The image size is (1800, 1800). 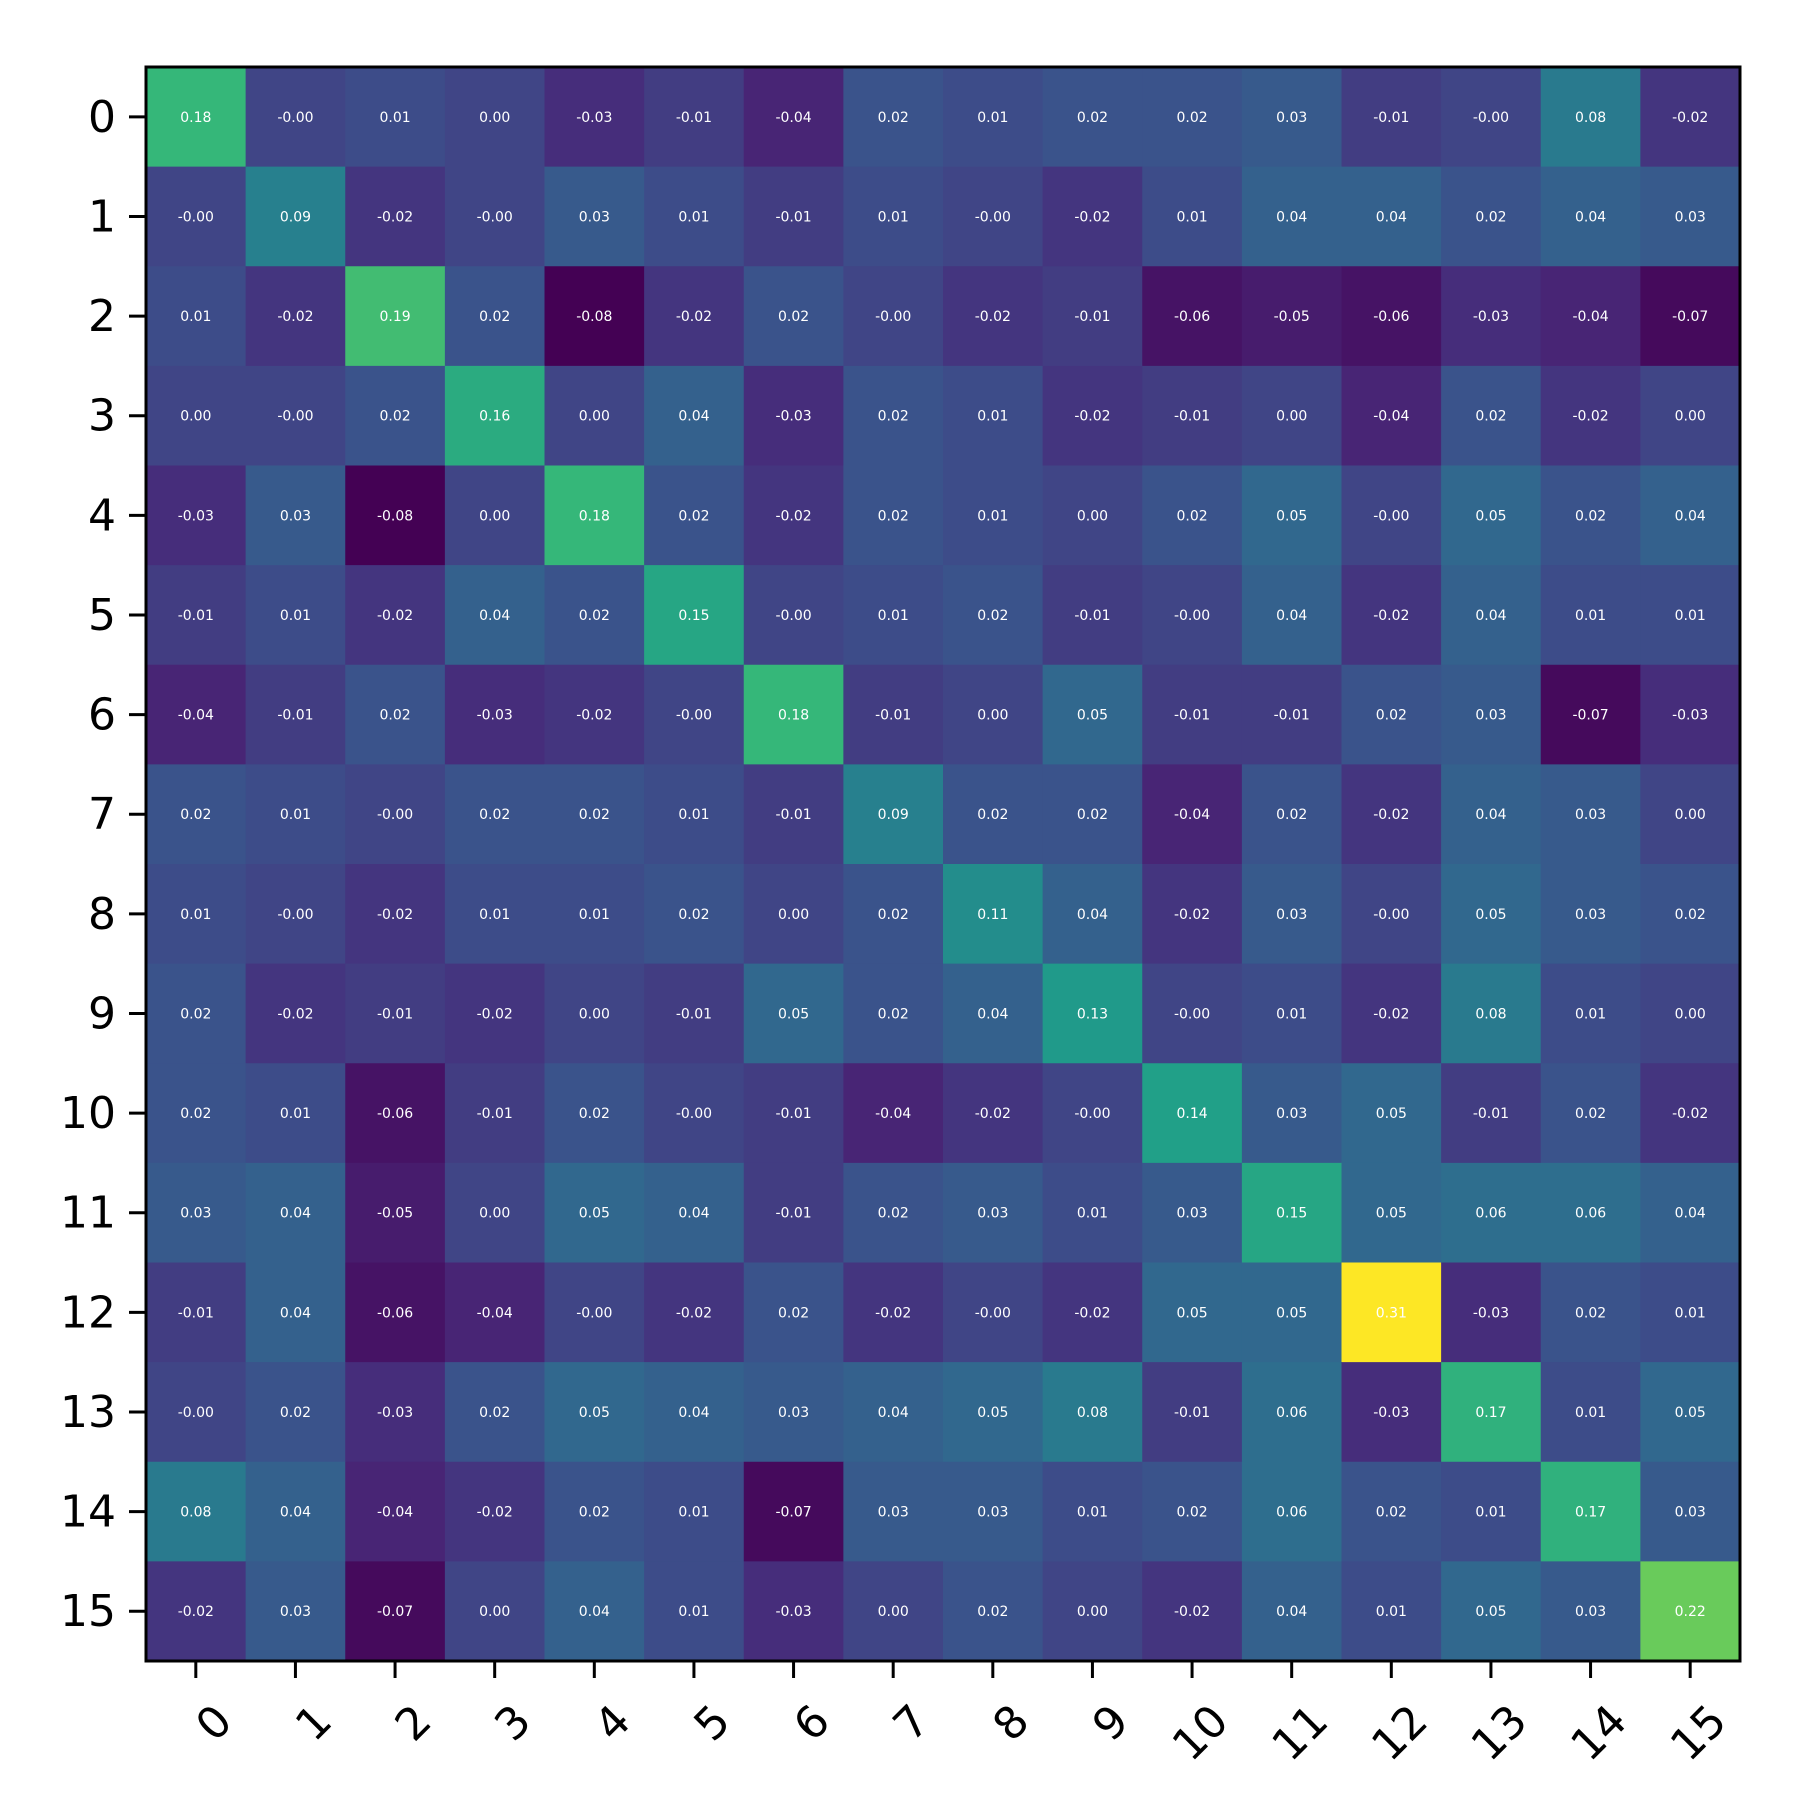 I want to click on cell-value-label-10-15: -0.02, so click(x=1690, y=1114).